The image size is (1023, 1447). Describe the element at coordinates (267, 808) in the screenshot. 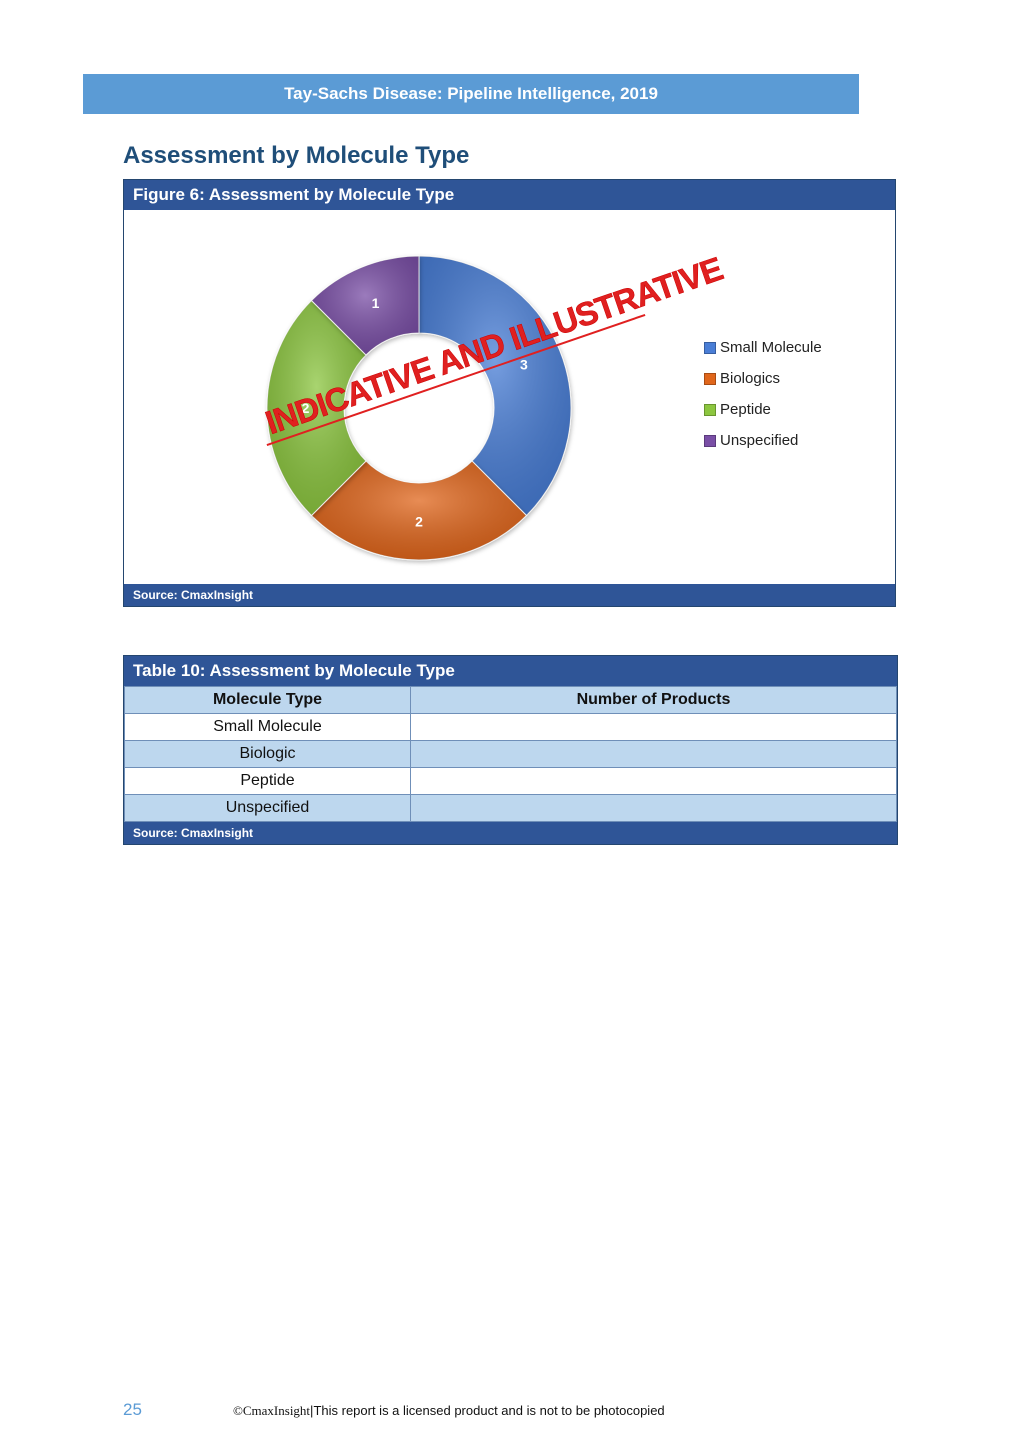

I see `cell-molecule-type: Unspecified` at that location.